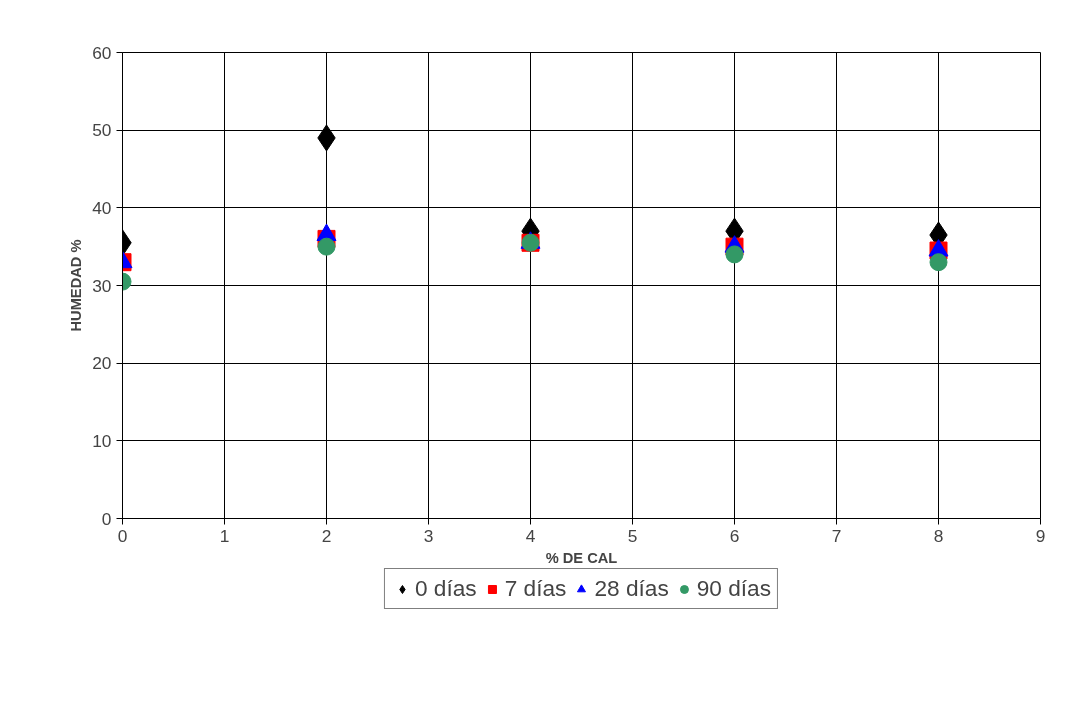  What do you see at coordinates (102, 207) in the screenshot?
I see `y-tick-label: 40` at bounding box center [102, 207].